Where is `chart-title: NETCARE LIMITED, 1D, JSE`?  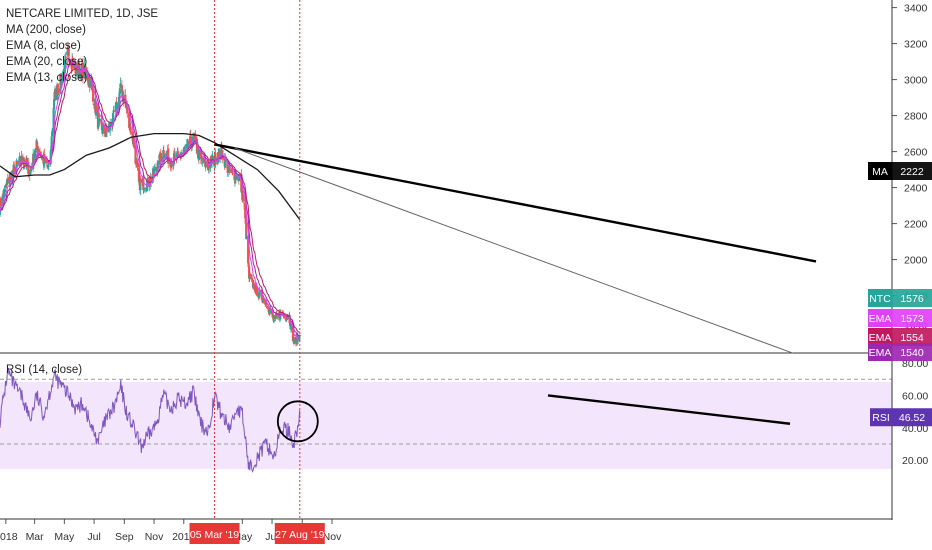 chart-title: NETCARE LIMITED, 1D, JSE is located at coordinates (82, 14).